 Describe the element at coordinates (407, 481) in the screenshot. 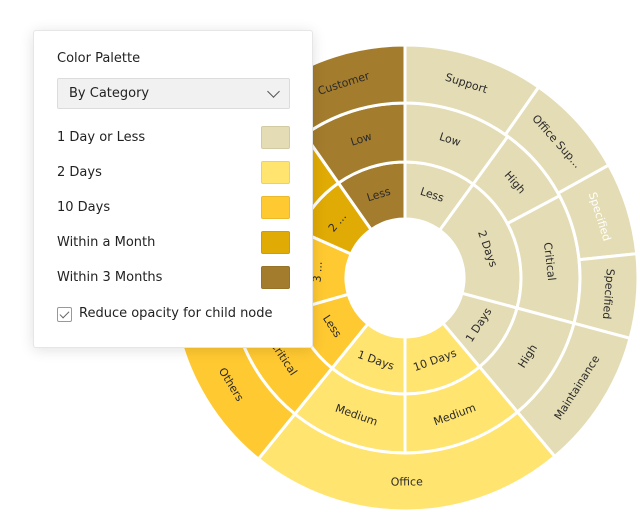

I see `segment-label: Office` at that location.